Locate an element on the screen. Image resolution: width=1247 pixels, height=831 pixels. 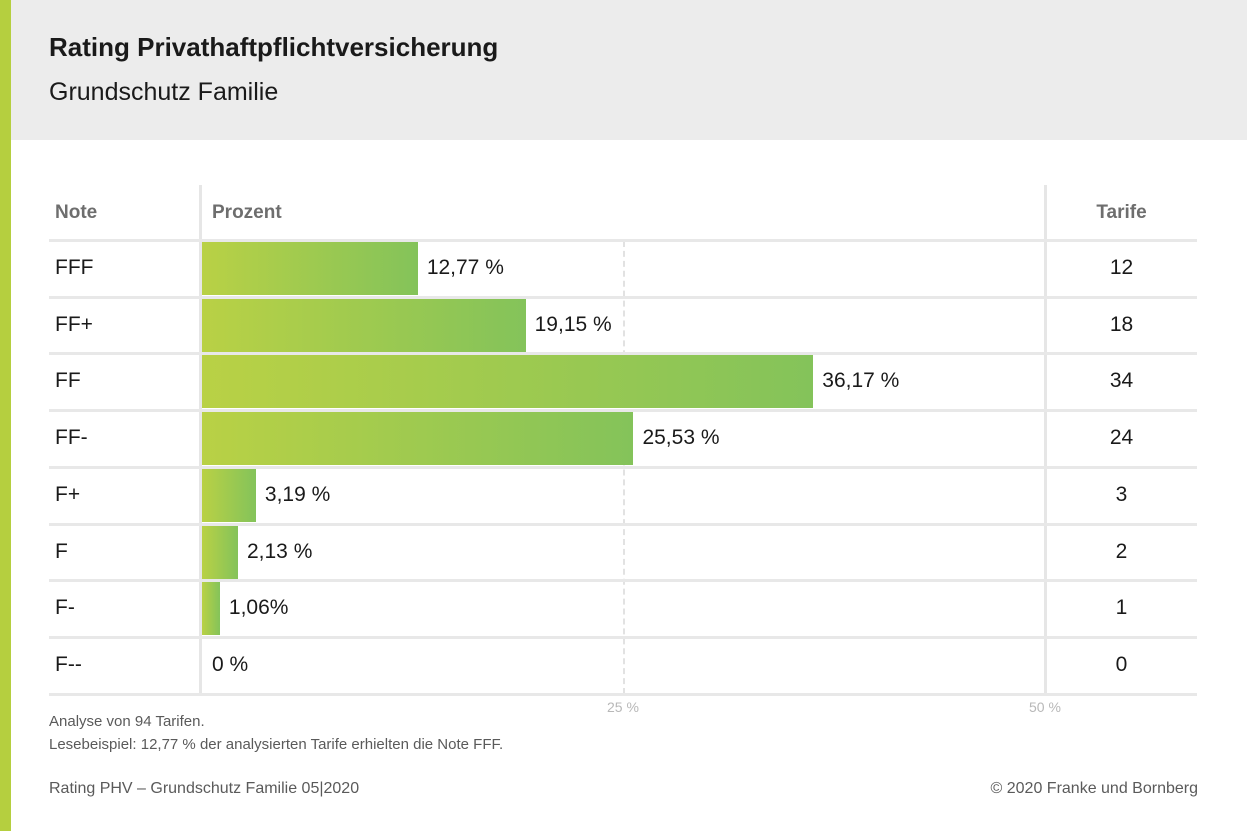
table-row: FFF 12,77 % 12 is located at coordinates (623, 268).